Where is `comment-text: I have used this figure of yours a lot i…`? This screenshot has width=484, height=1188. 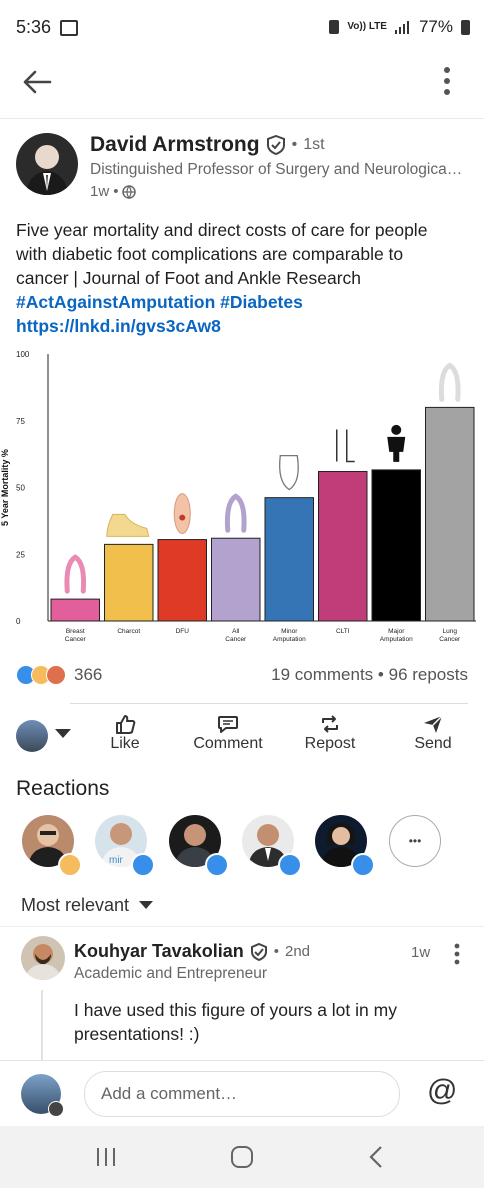 comment-text: I have used this figure of yours a lot i… is located at coordinates (235, 1022).